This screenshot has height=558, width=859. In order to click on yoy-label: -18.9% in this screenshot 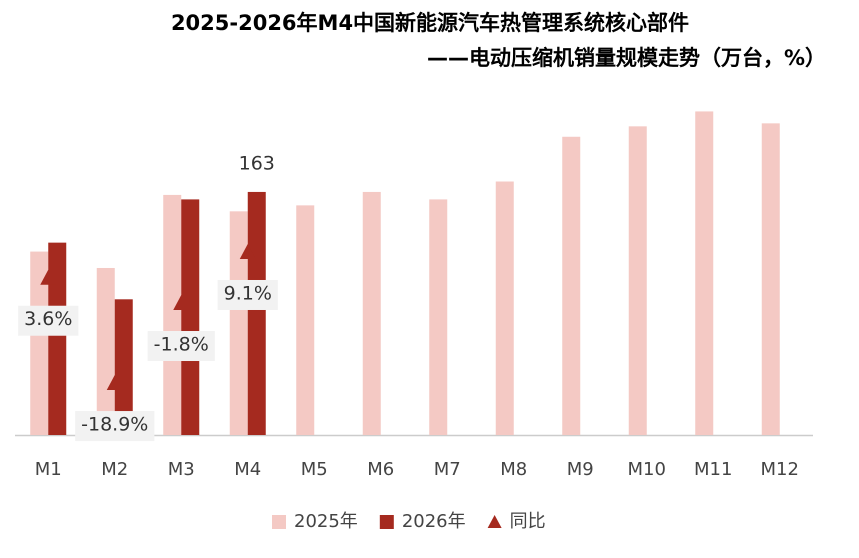, I will do `click(115, 426)`.